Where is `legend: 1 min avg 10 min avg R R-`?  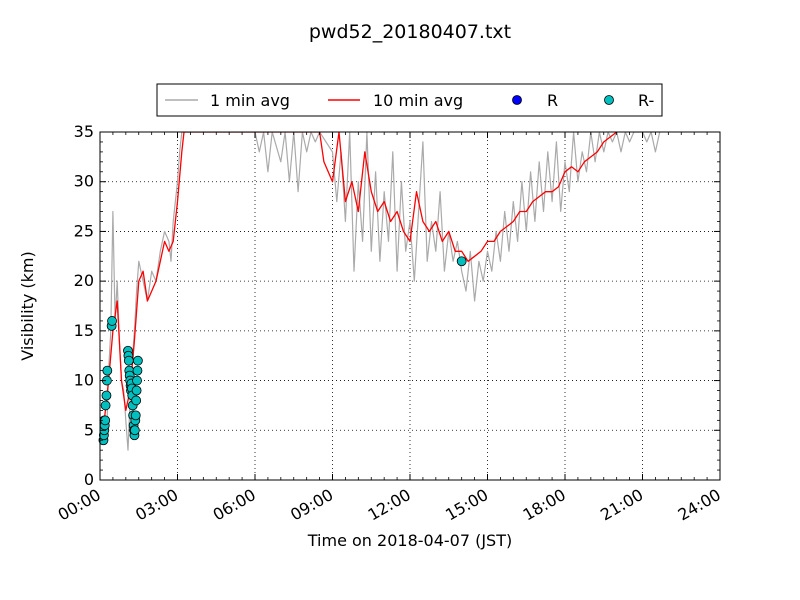 legend: 1 min avg 10 min avg R R- is located at coordinates (409, 100).